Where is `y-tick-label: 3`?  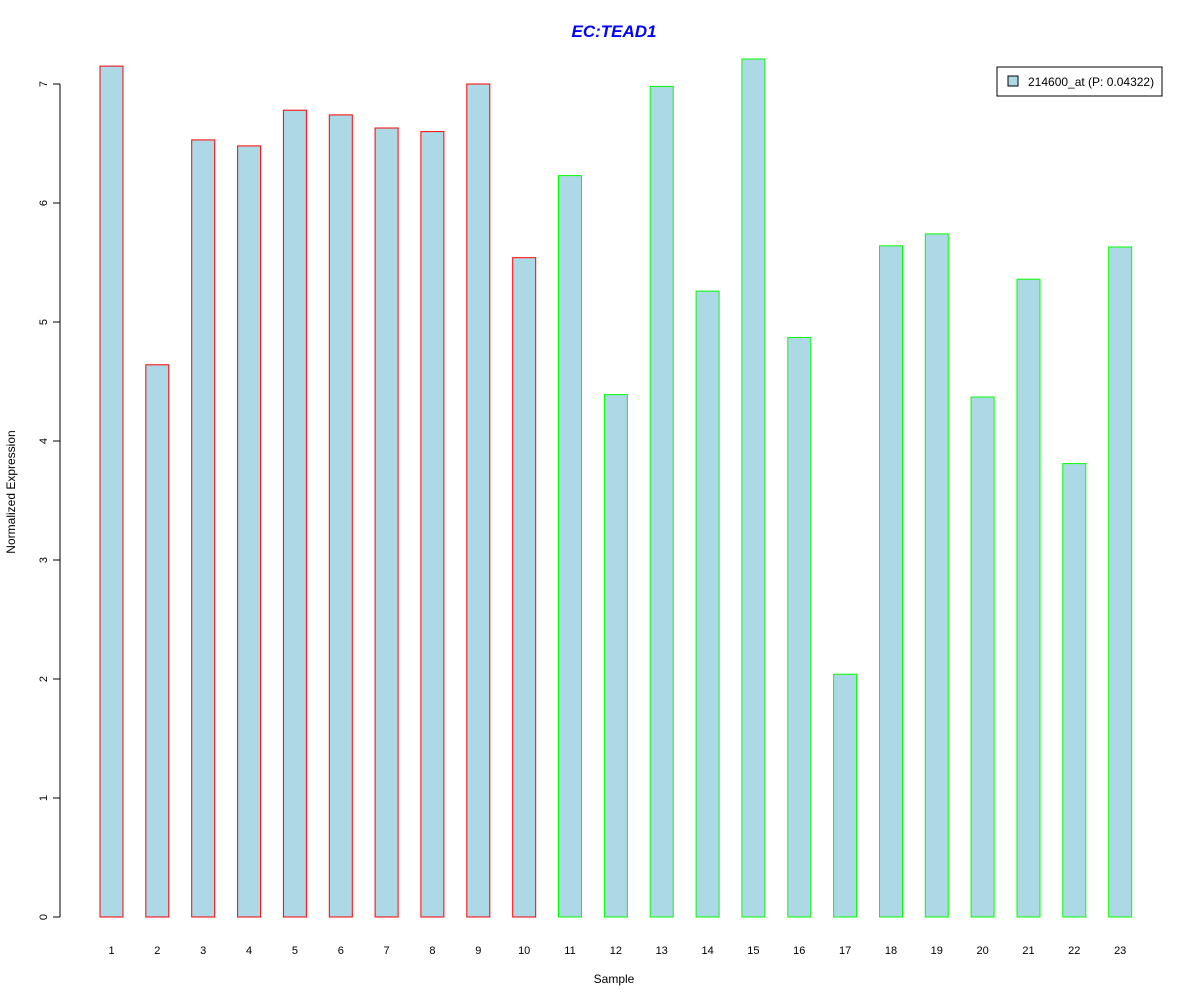 y-tick-label: 3 is located at coordinates (44, 560).